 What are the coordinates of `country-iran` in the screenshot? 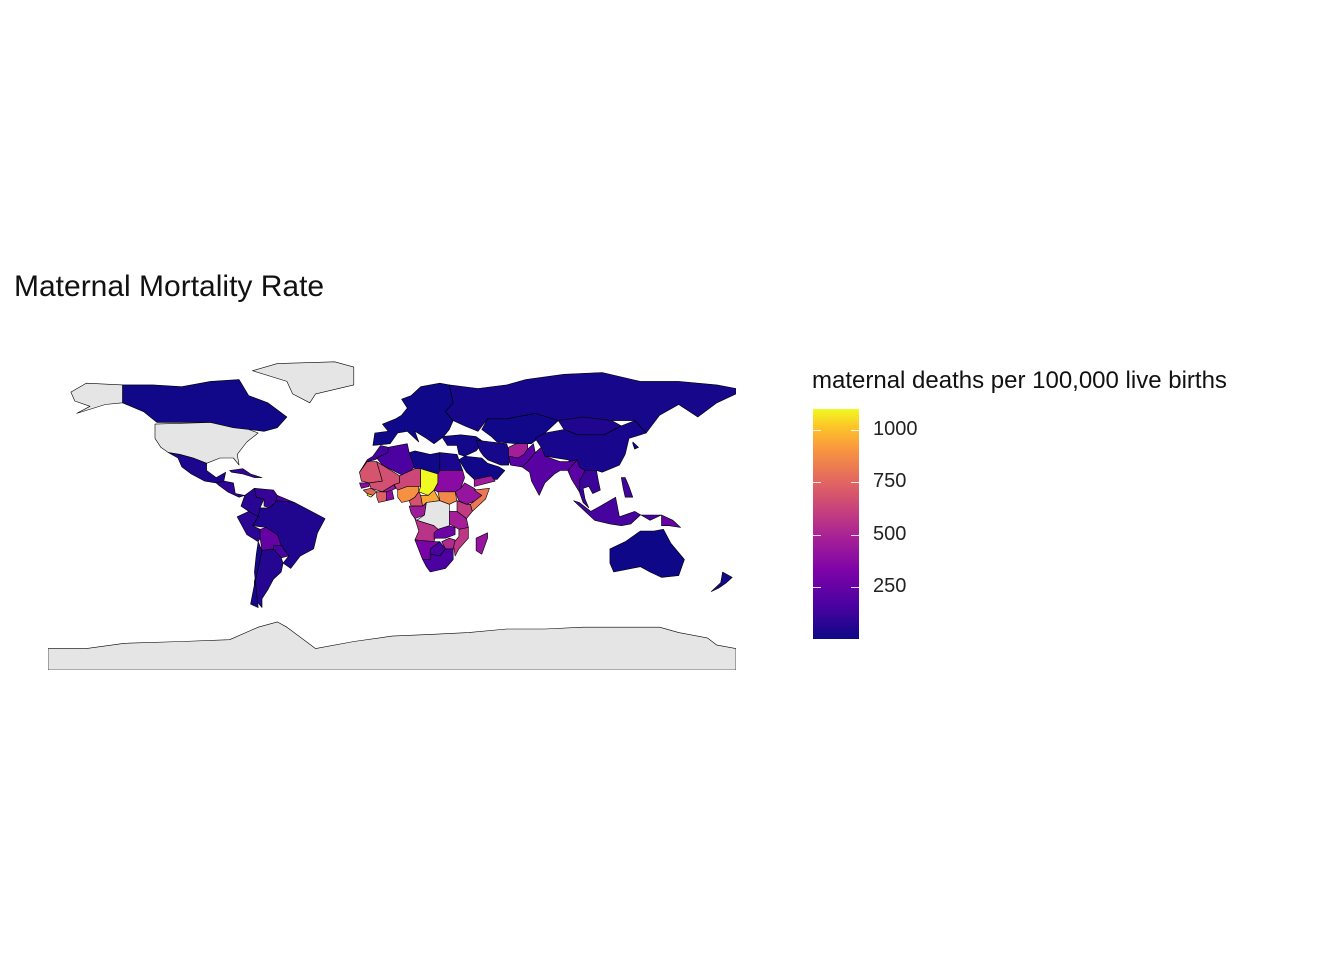 It's located at (493, 452).